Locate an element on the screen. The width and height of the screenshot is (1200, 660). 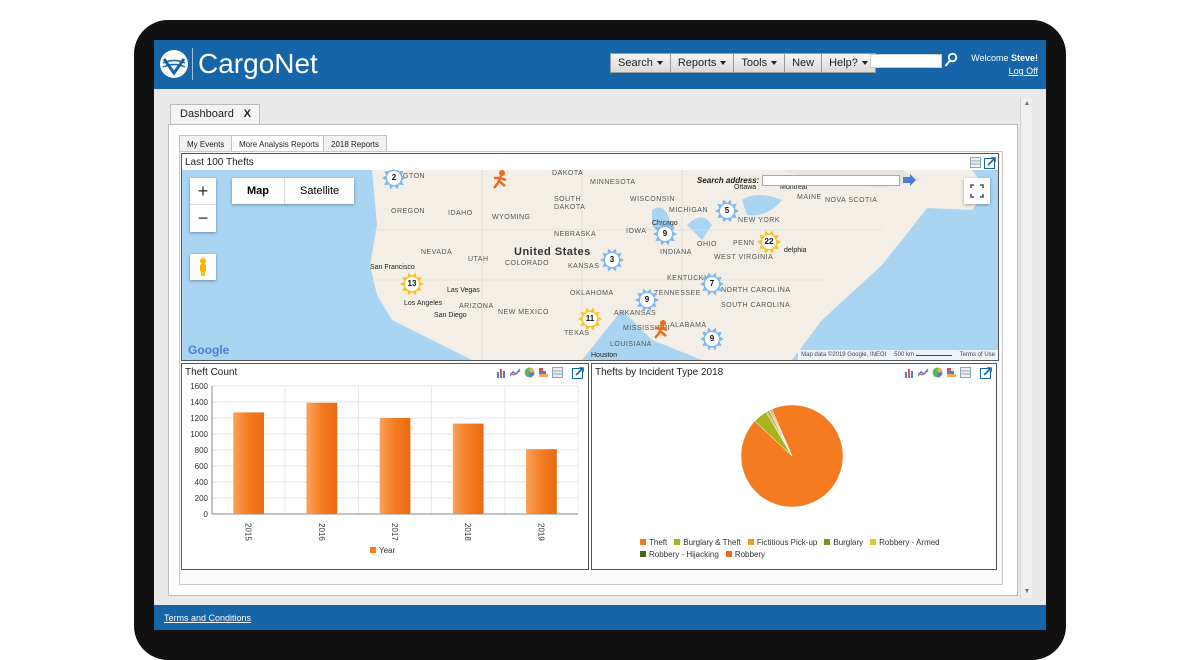
theft-cluster-marker: 22 is located at coordinates (769, 242).